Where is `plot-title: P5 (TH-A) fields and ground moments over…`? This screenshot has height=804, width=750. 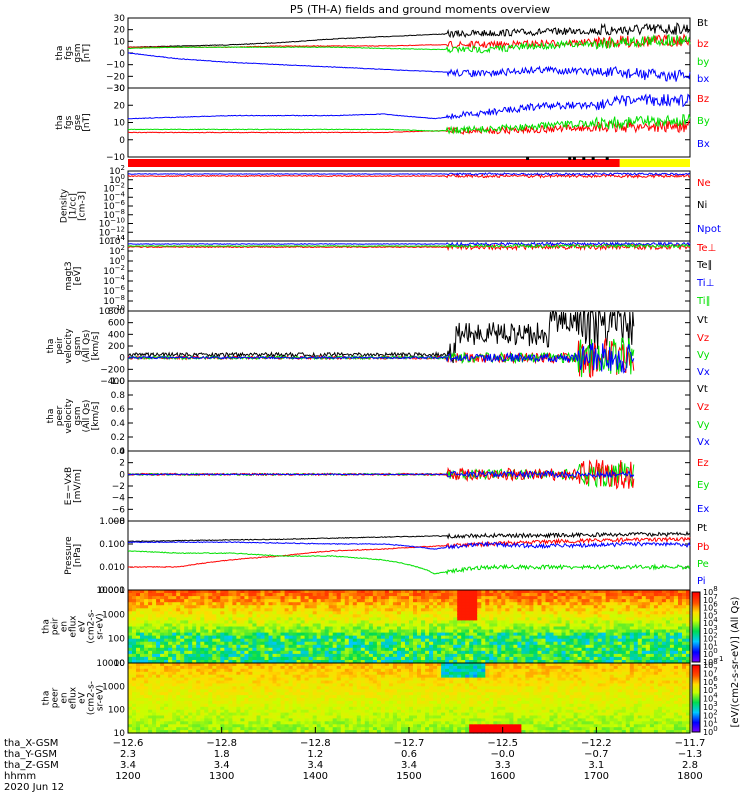 plot-title: P5 (TH-A) fields and ground moments over… is located at coordinates (420, 9).